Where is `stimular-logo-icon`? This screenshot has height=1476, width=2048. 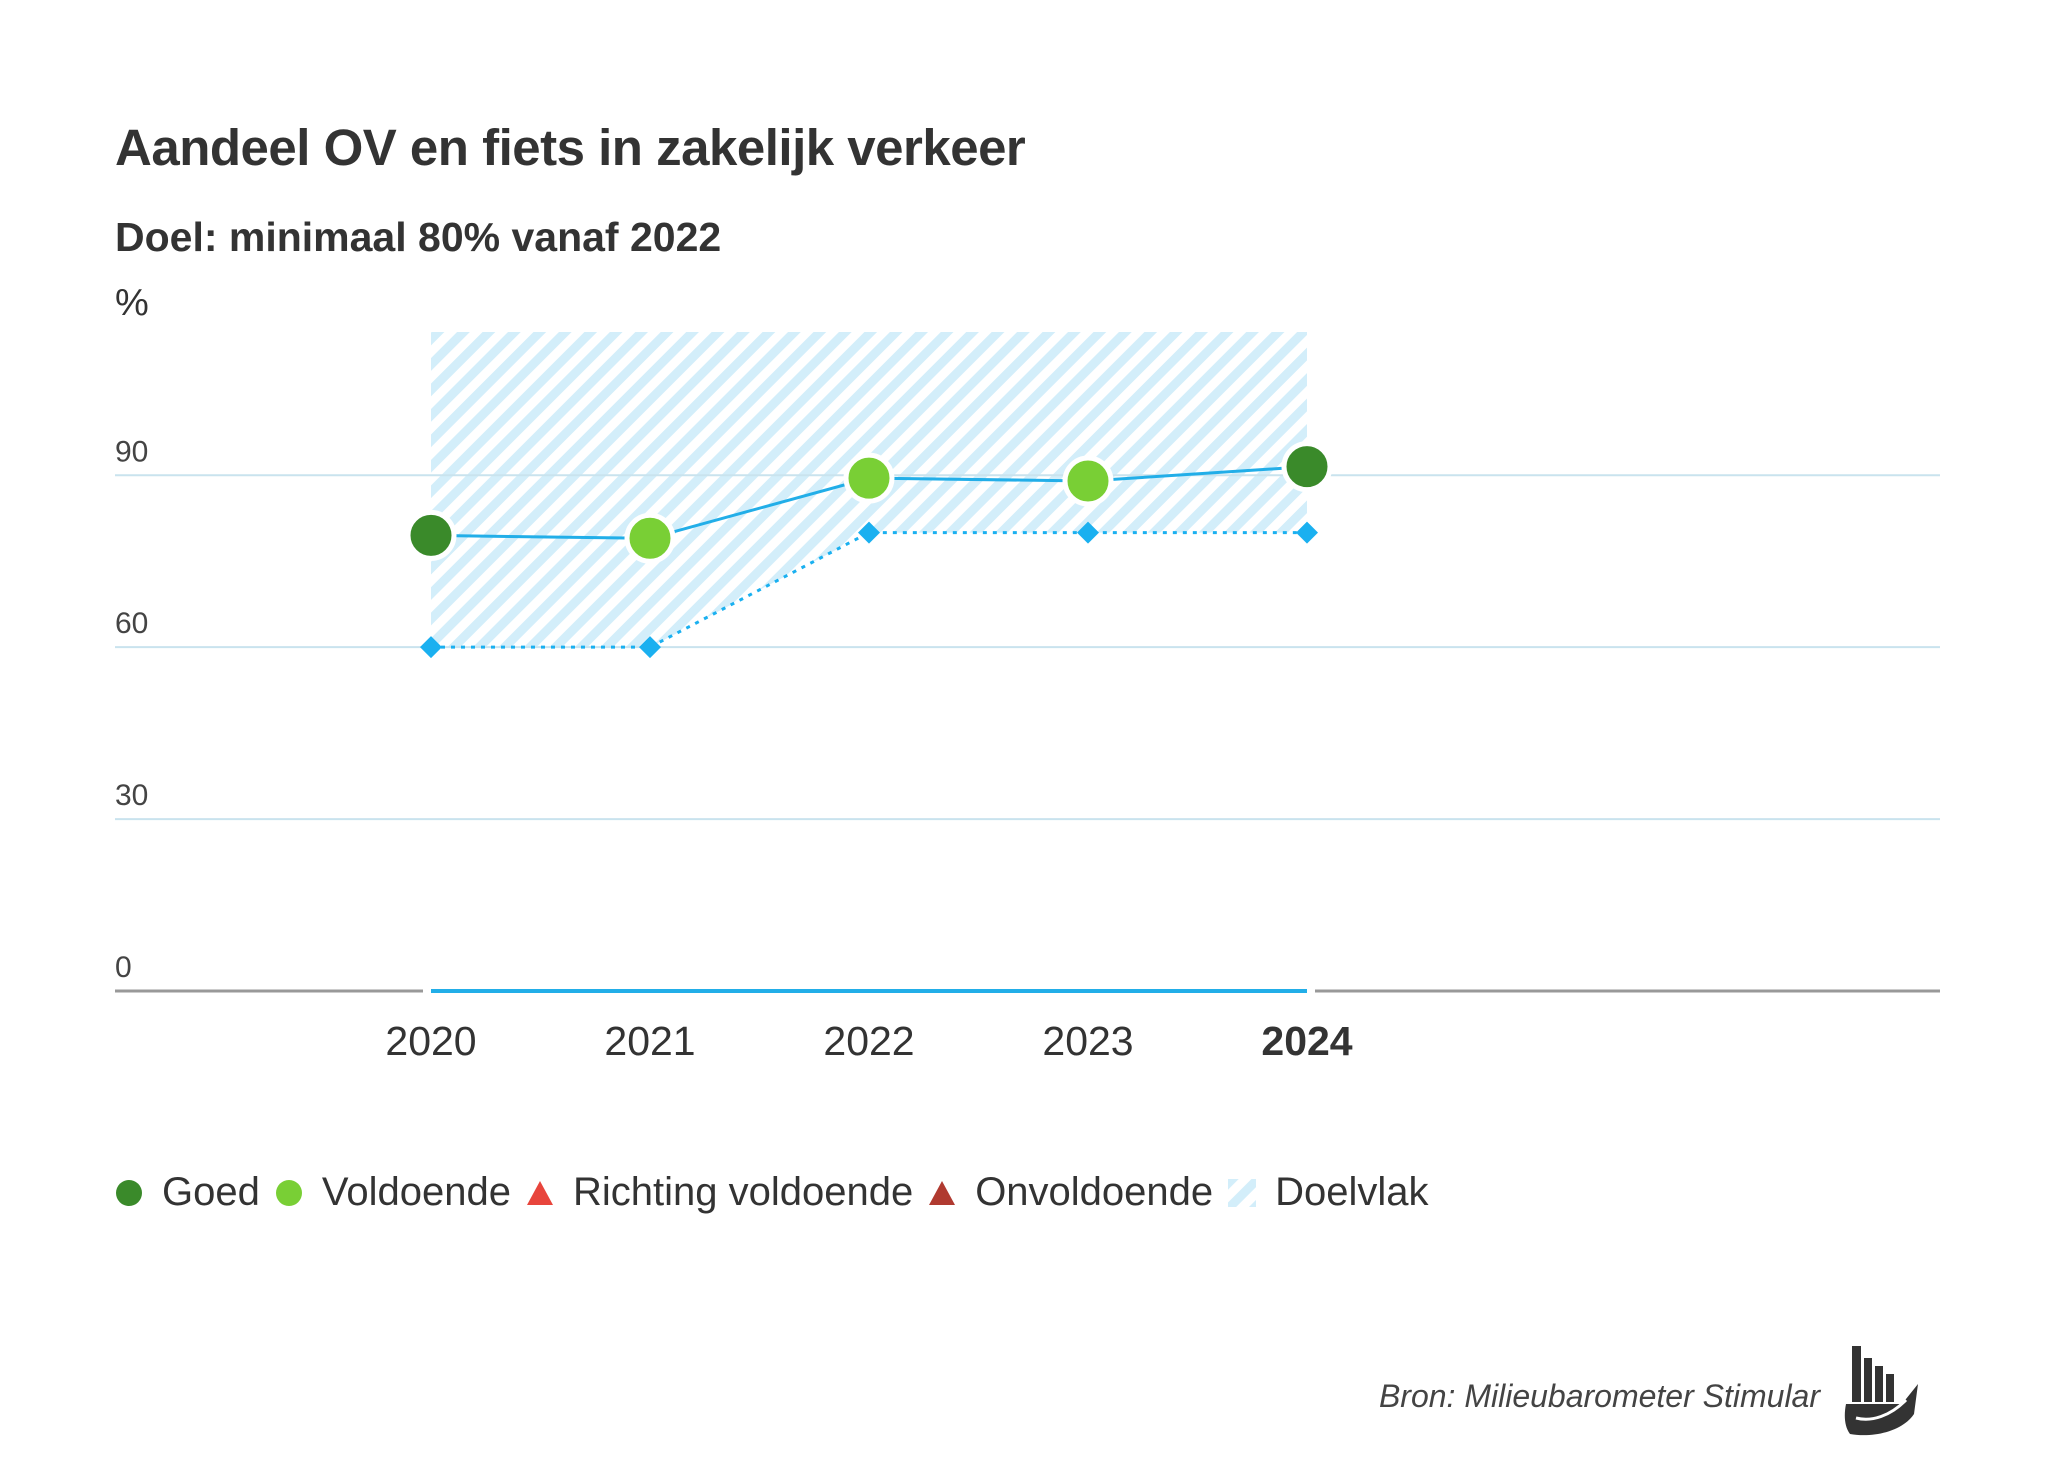 stimular-logo-icon is located at coordinates (1881, 1391).